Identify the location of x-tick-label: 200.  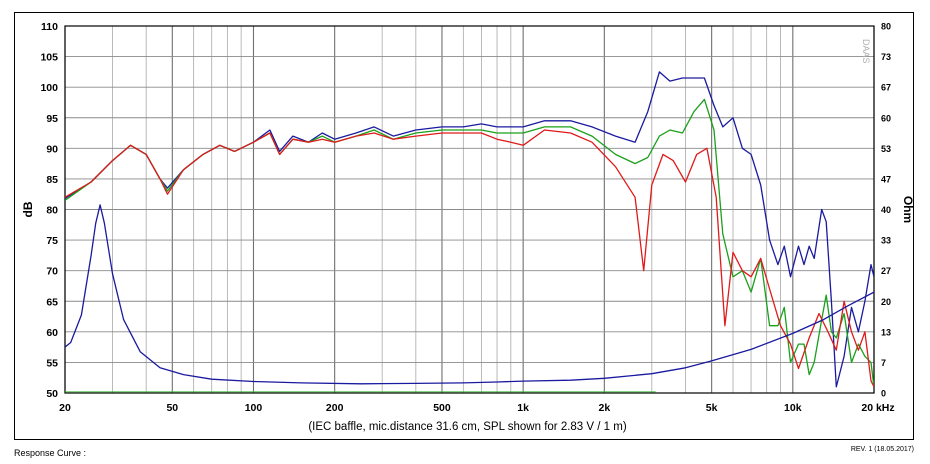
(335, 408).